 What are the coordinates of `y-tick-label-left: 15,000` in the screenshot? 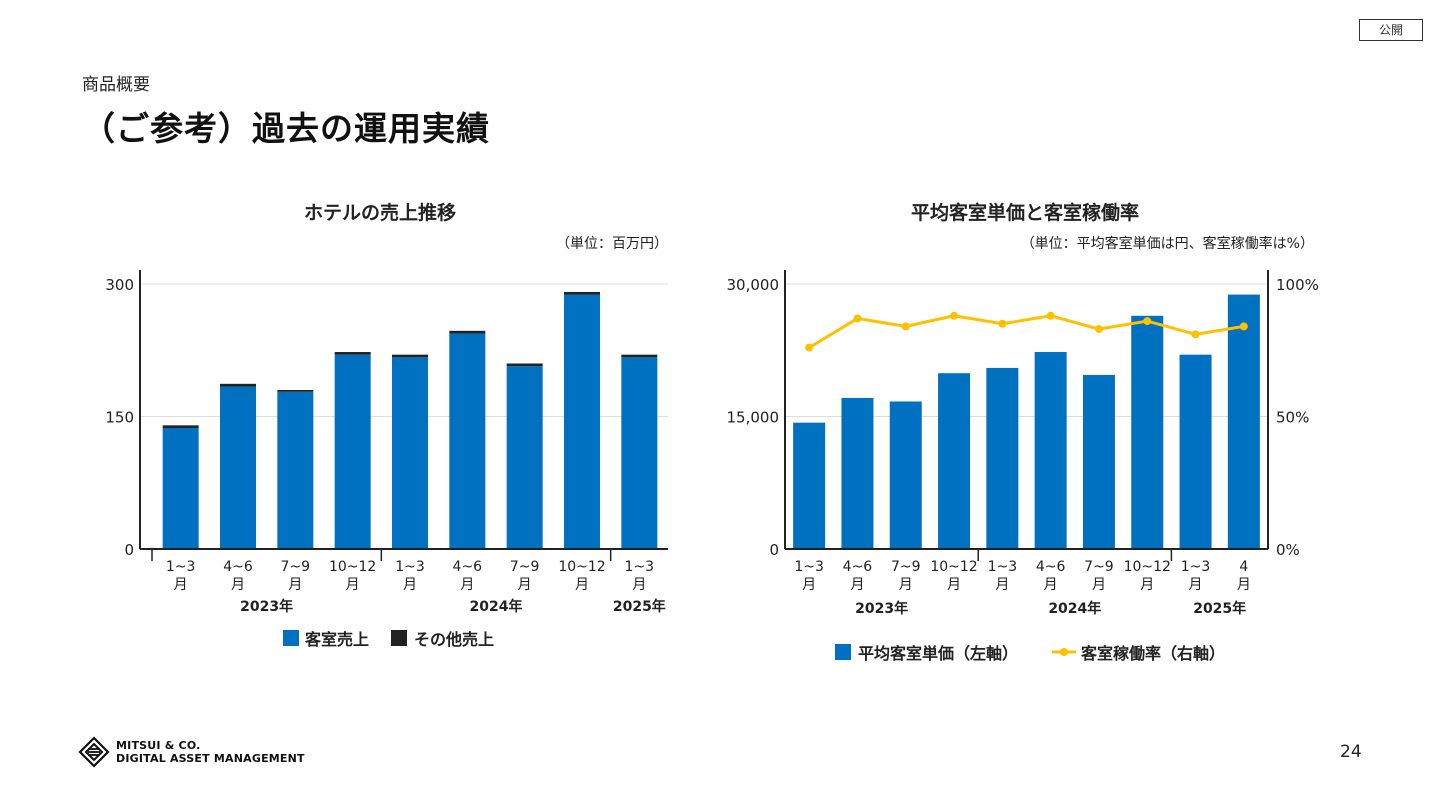 It's located at (753, 418).